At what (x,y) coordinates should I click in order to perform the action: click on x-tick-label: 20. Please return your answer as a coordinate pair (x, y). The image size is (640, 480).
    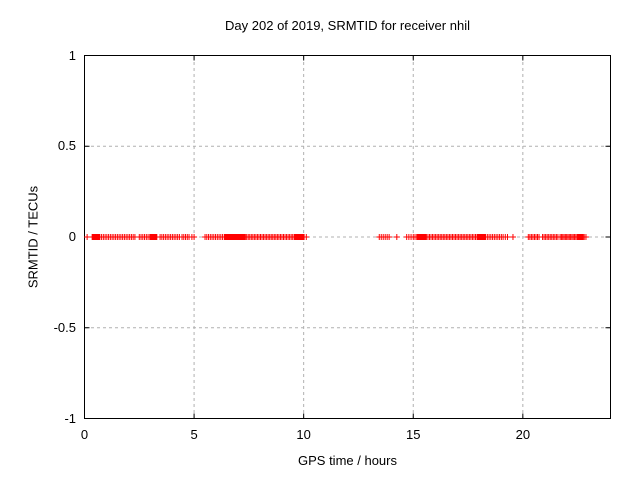
    Looking at the image, I should click on (523, 434).